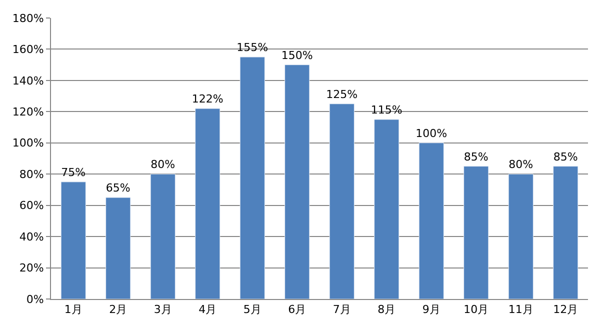 This screenshot has height=331, width=602. Describe the element at coordinates (432, 133) in the screenshot. I see `data-label: 100%` at that location.